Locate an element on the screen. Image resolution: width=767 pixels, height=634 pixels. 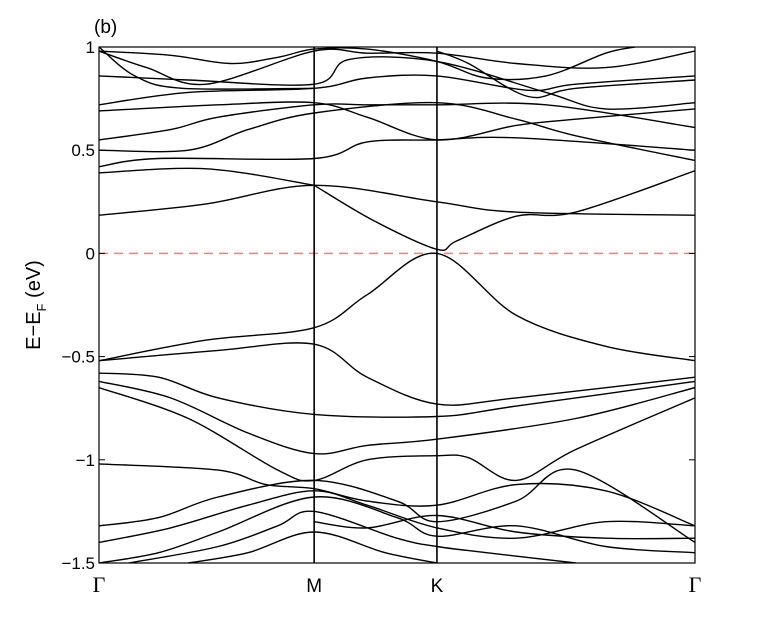
y-tick-label: 0.5 is located at coordinates (83, 150).